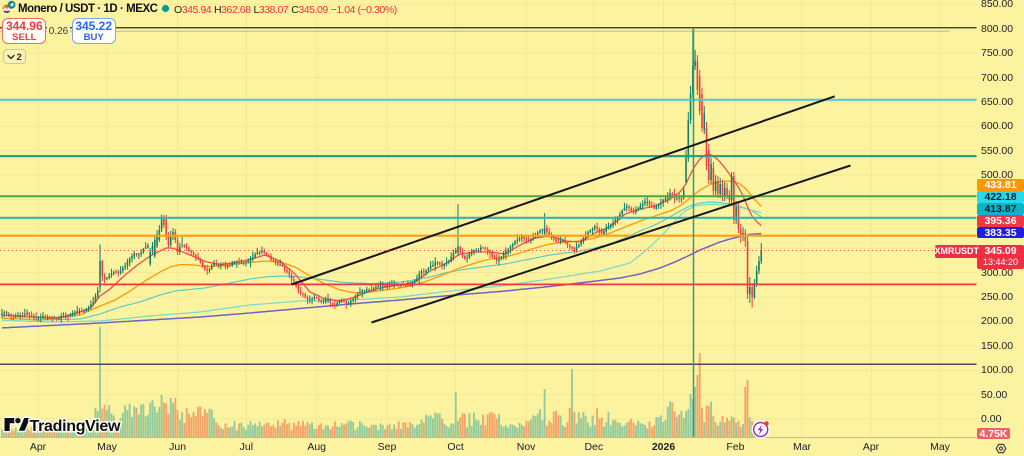  I want to click on svg-text: 2, so click(18, 57).